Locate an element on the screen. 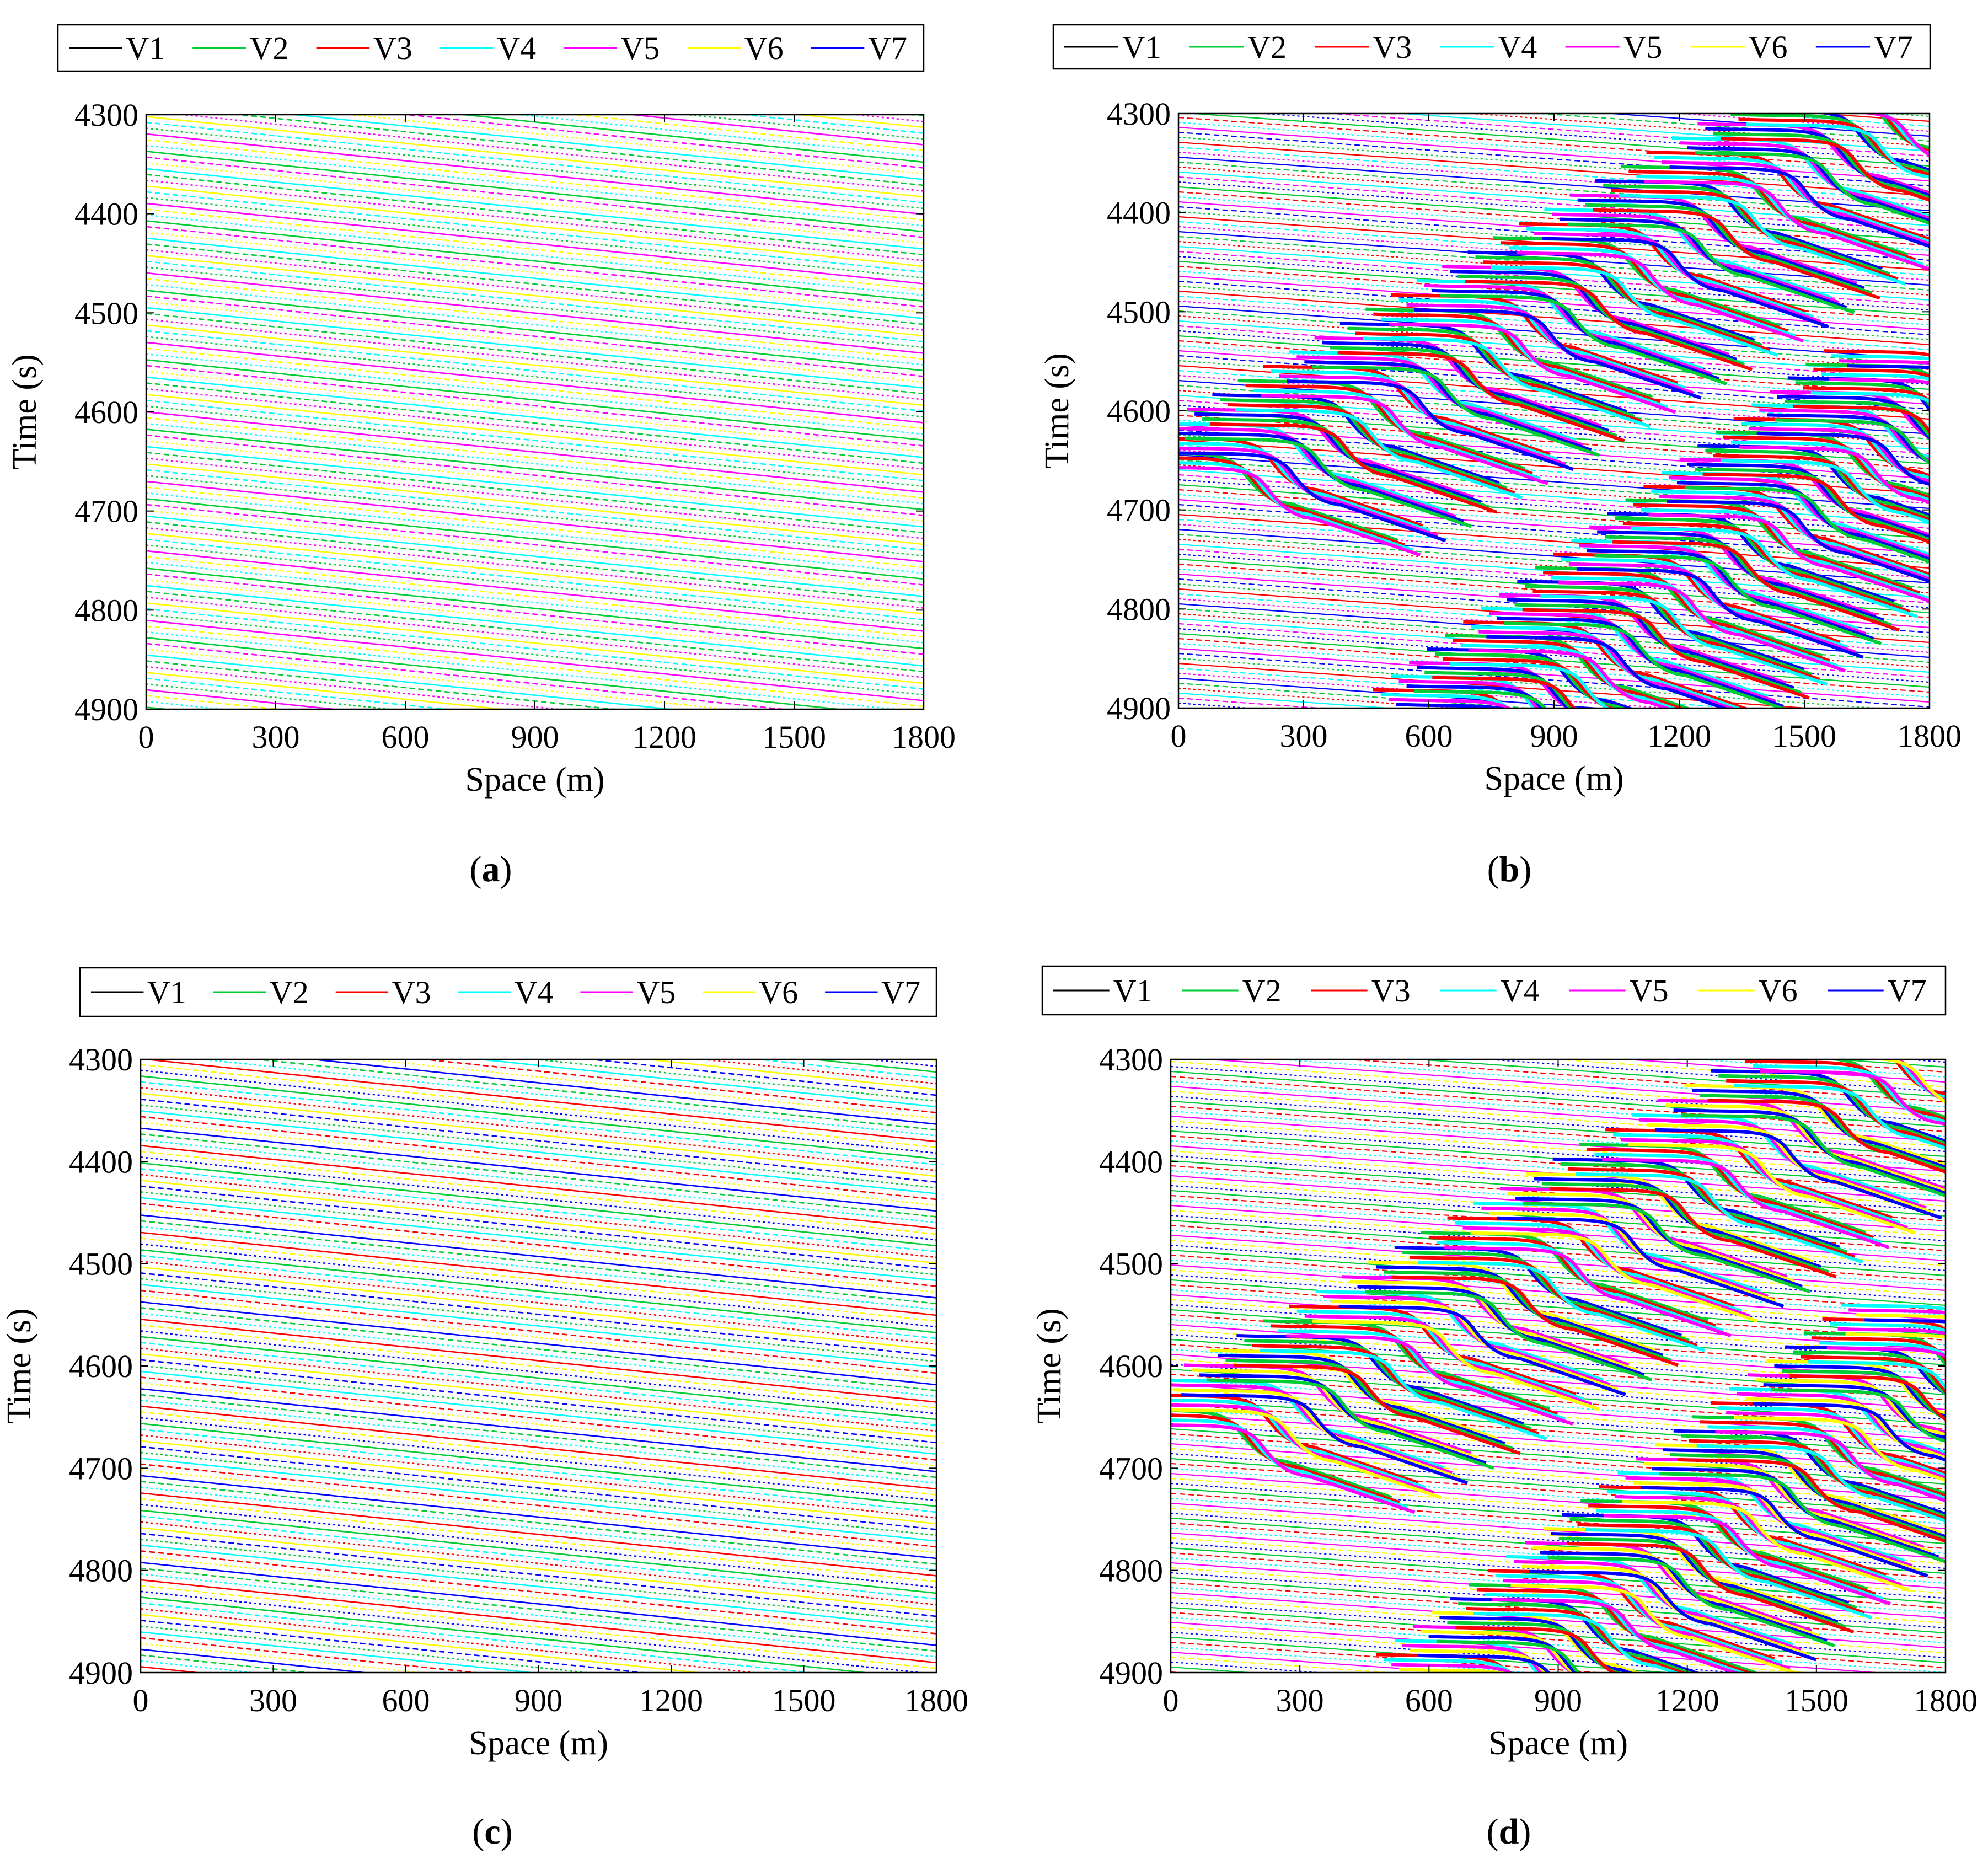 Image resolution: width=1988 pixels, height=1870 pixels. y-tick-label: 4800 is located at coordinates (1131, 1571).